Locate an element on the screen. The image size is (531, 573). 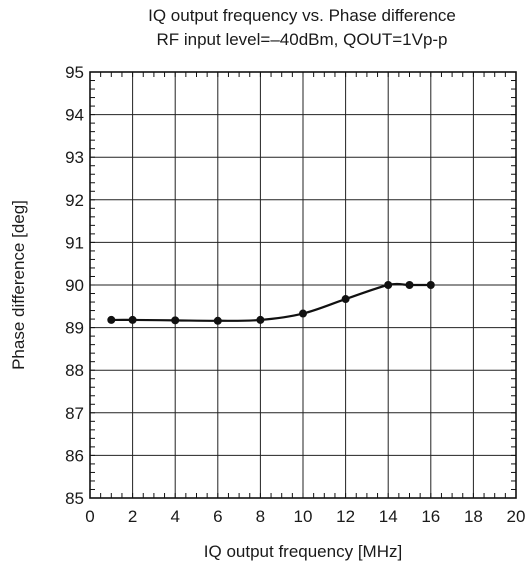
x-tick-label: 16 is located at coordinates (430, 516).